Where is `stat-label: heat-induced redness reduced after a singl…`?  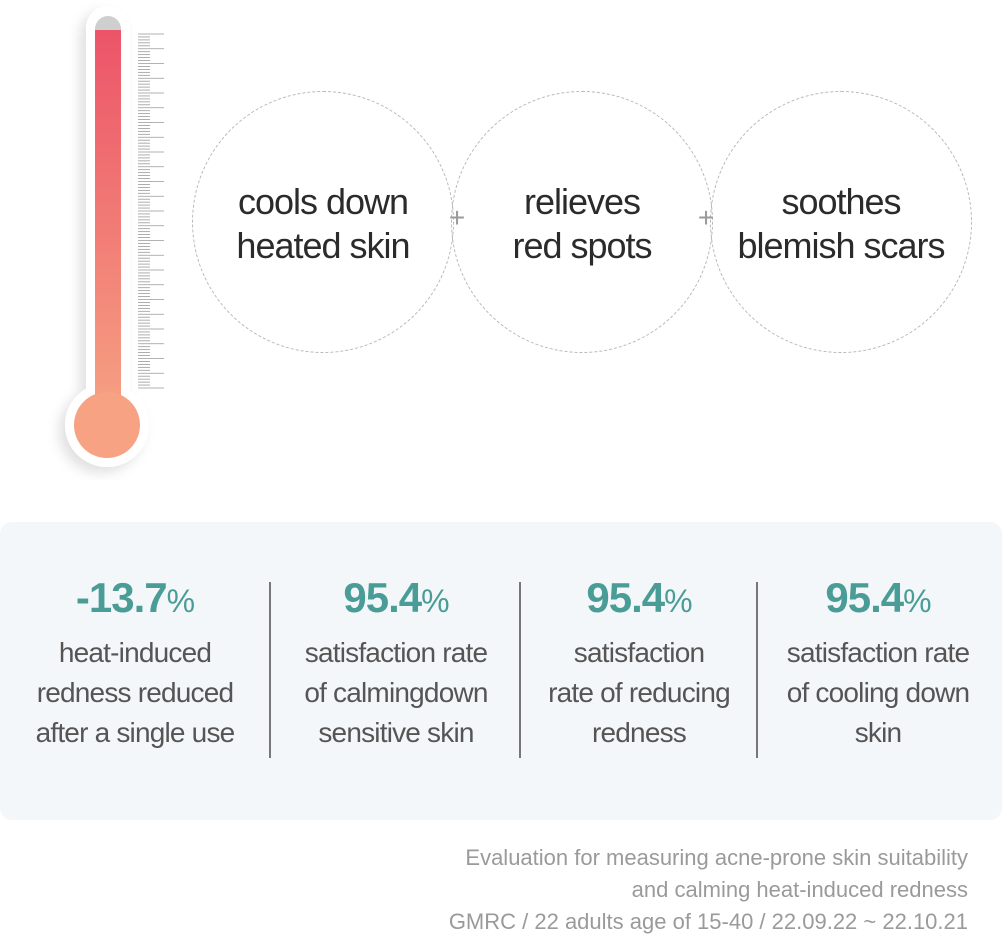
stat-label: heat-induced redness reduced after a singl… is located at coordinates (135, 692).